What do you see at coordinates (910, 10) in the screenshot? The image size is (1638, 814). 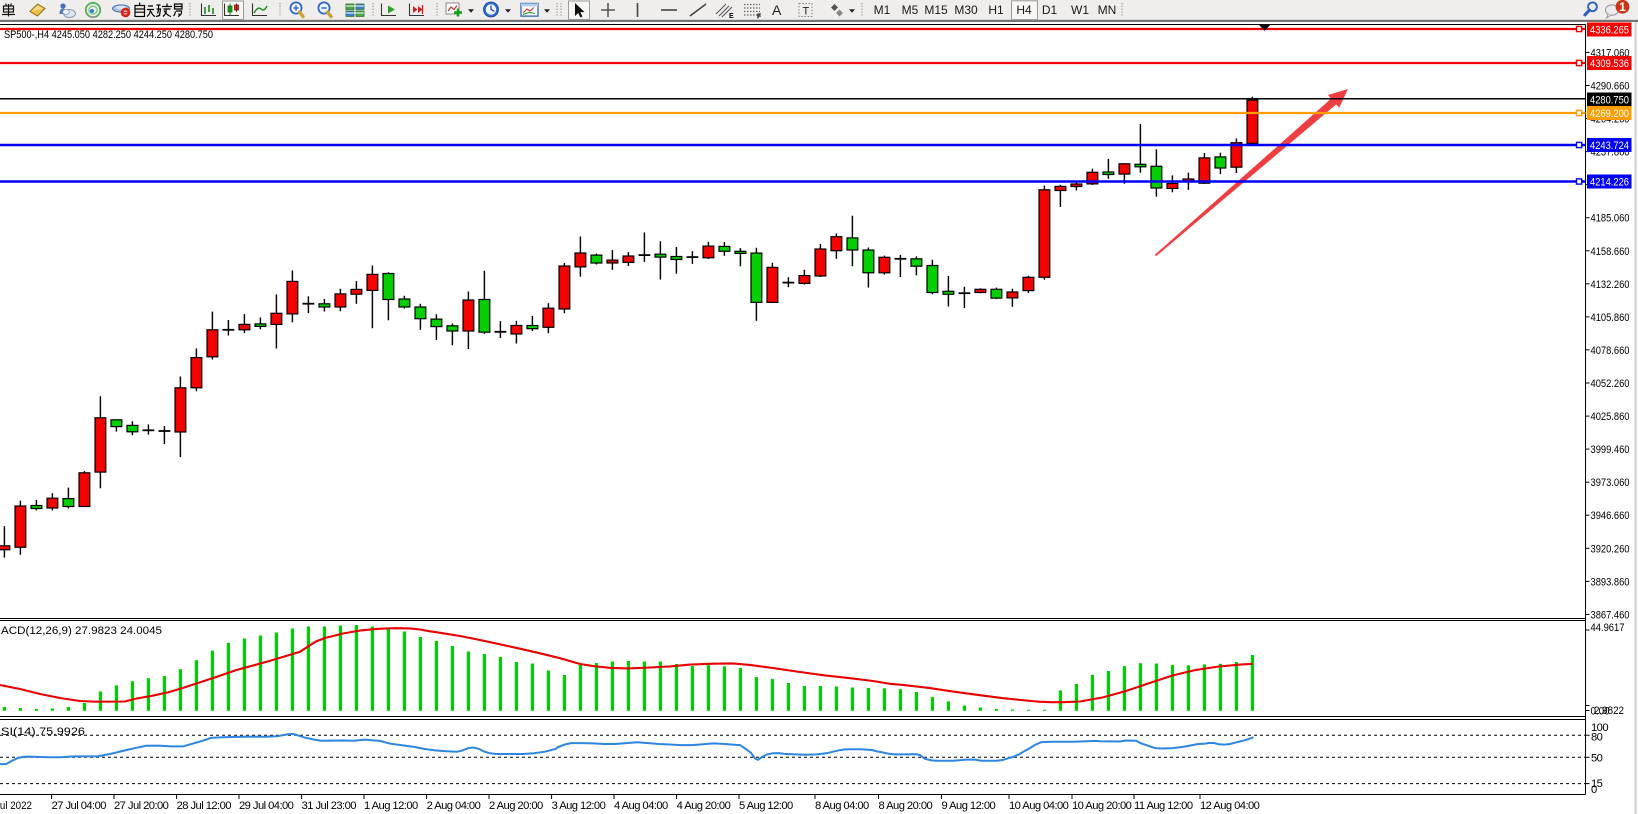 I see `svg-text: M5` at bounding box center [910, 10].